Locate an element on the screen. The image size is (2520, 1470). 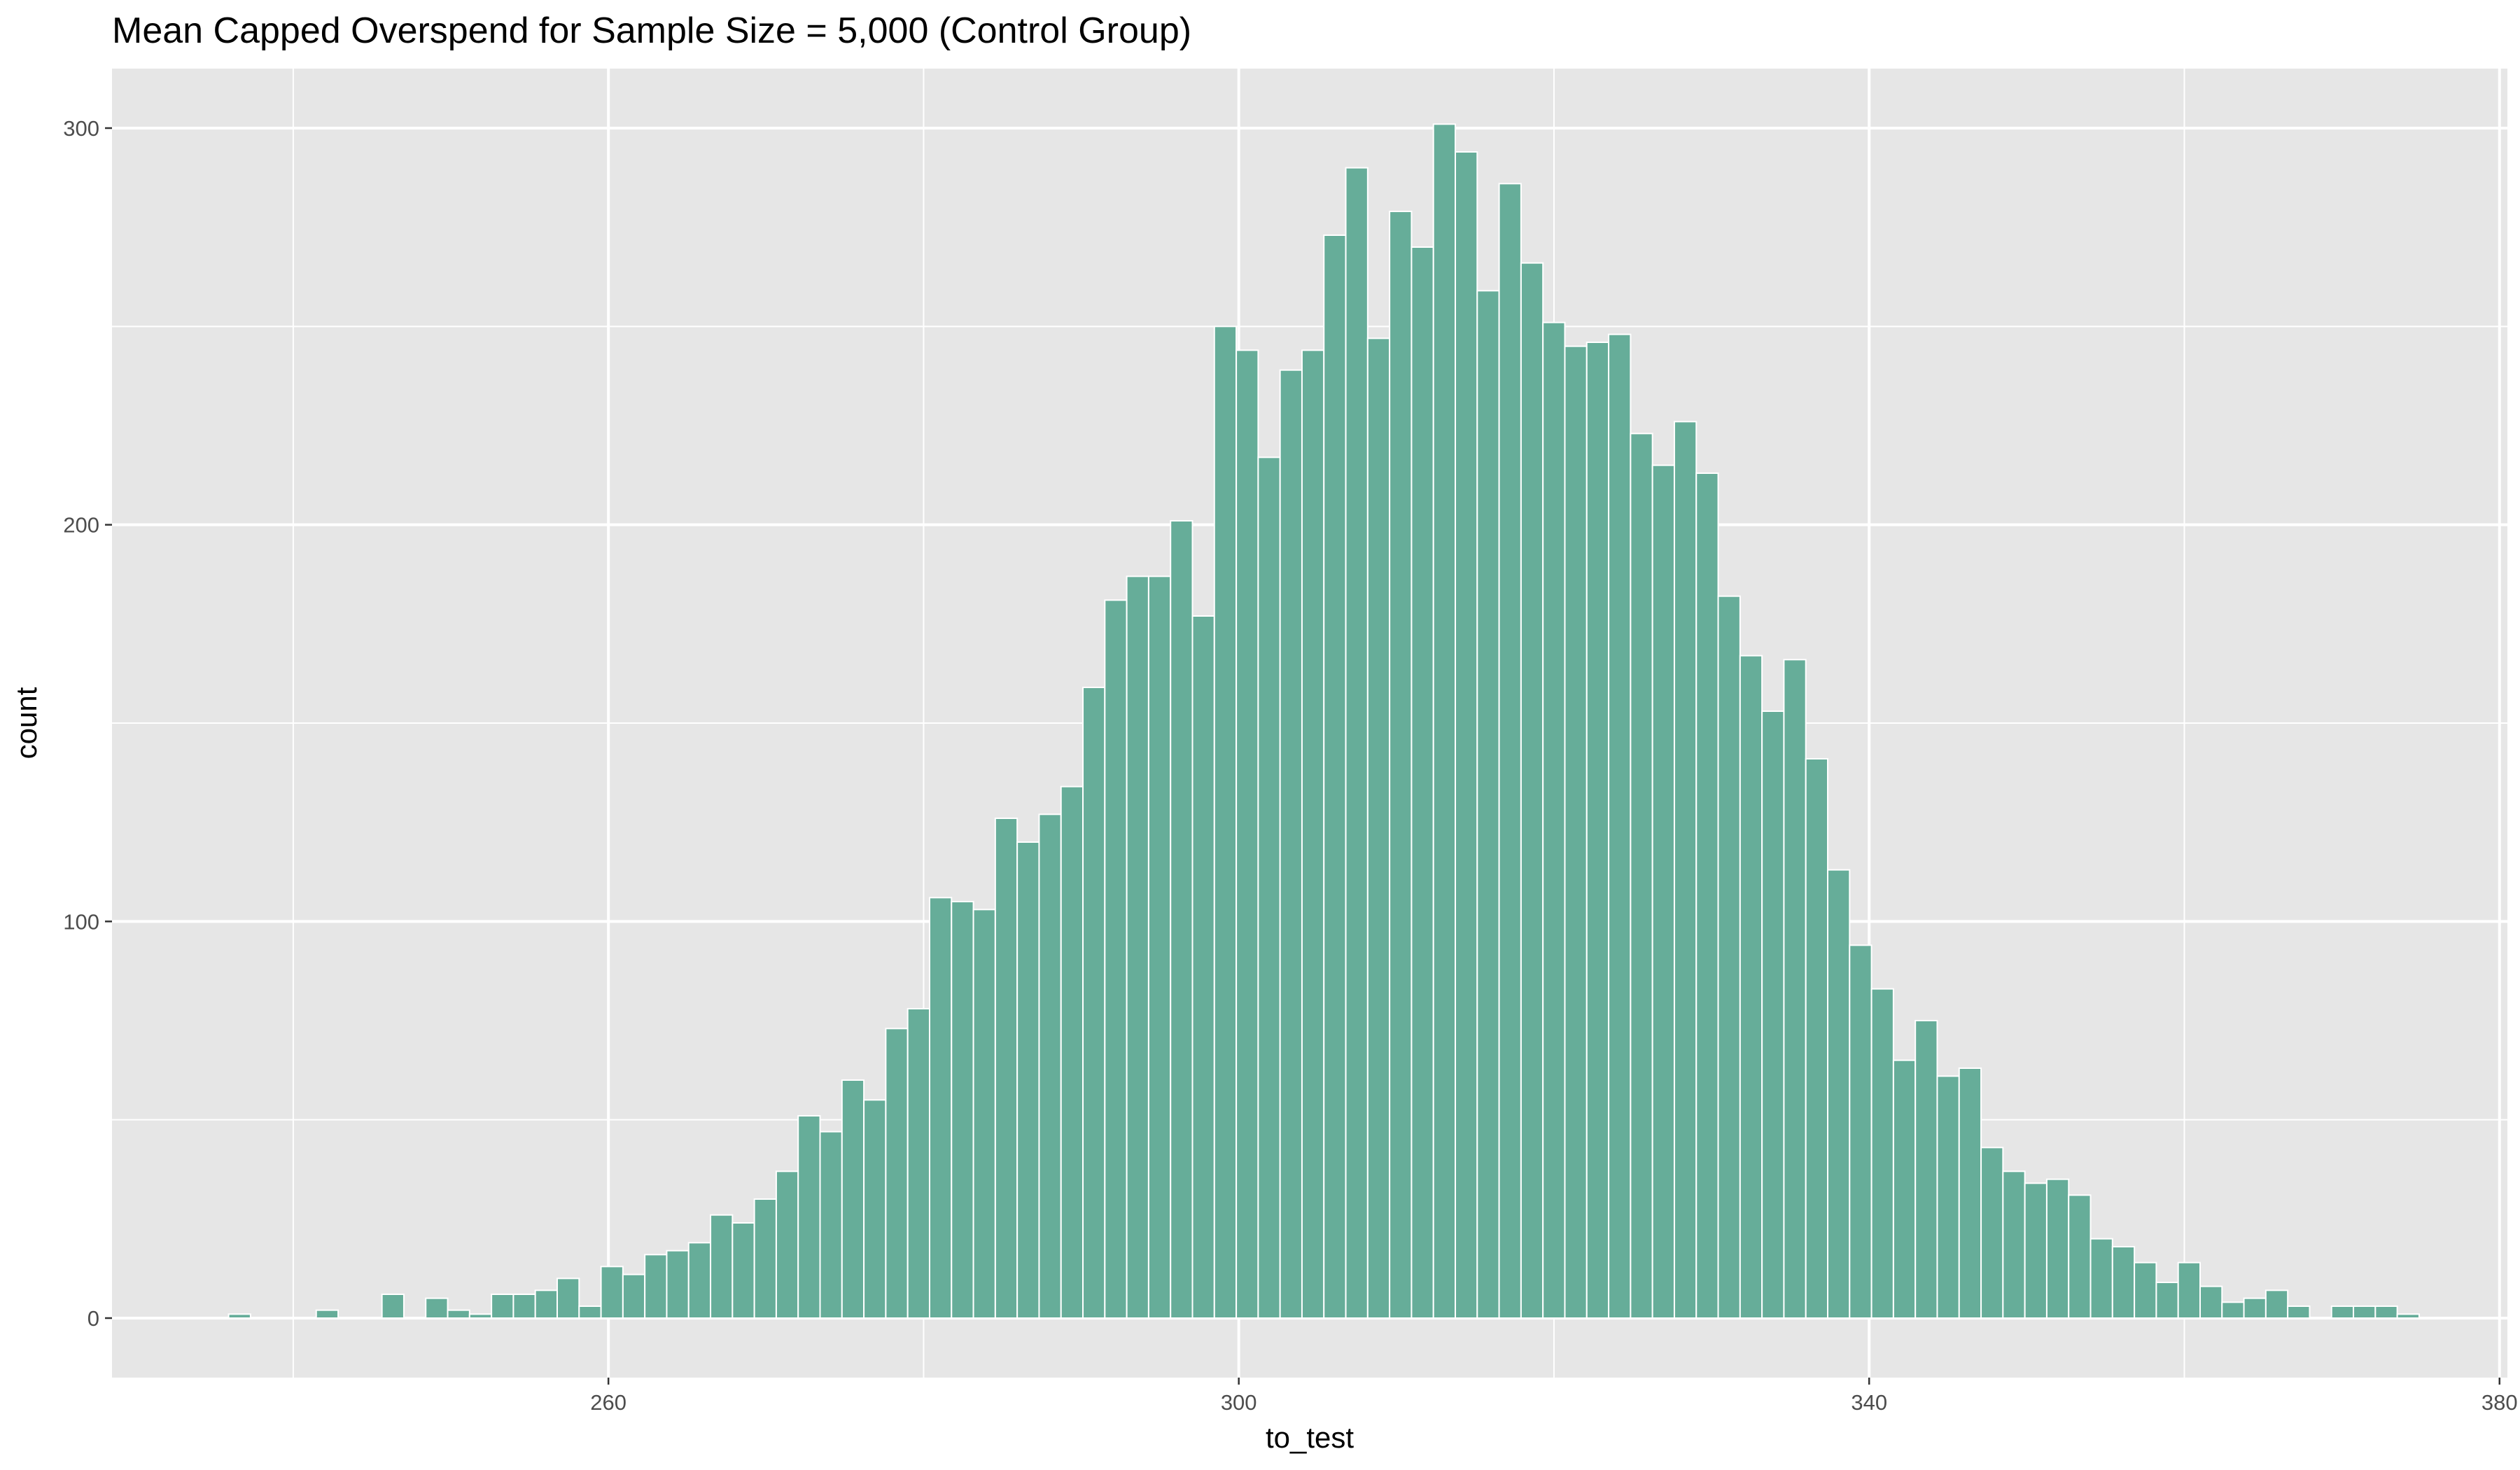
x-tick-label: 380 is located at coordinates (2500, 1402).